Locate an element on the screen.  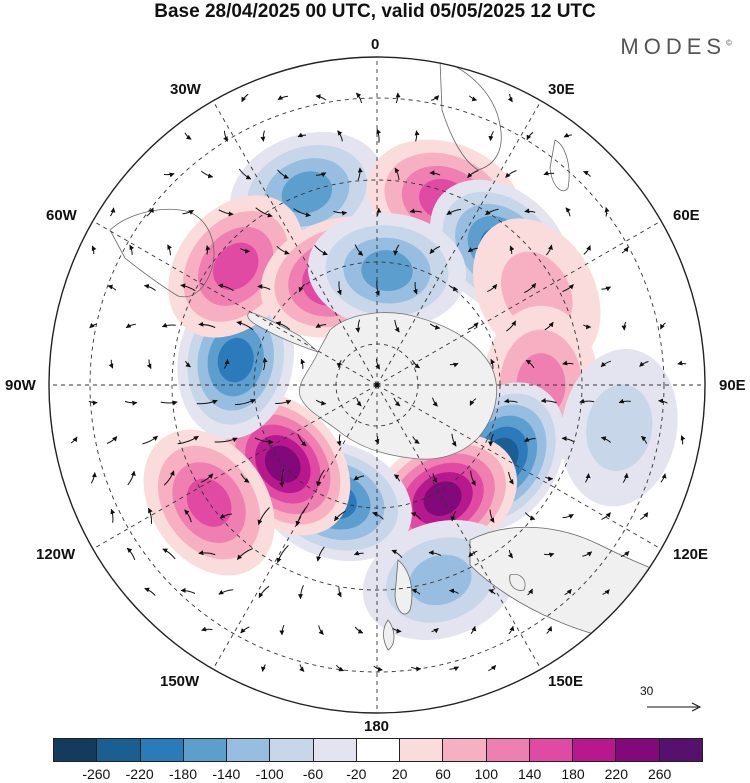
colorbar-tick-label: 220 is located at coordinates (616, 774).